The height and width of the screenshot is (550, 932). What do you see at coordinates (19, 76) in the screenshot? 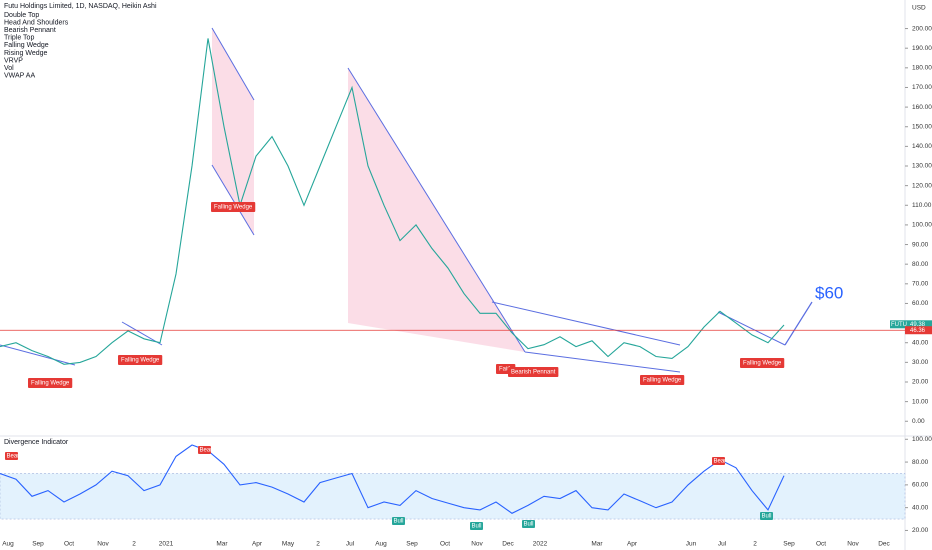
I see `indicator-name: VWAP AA` at bounding box center [19, 76].